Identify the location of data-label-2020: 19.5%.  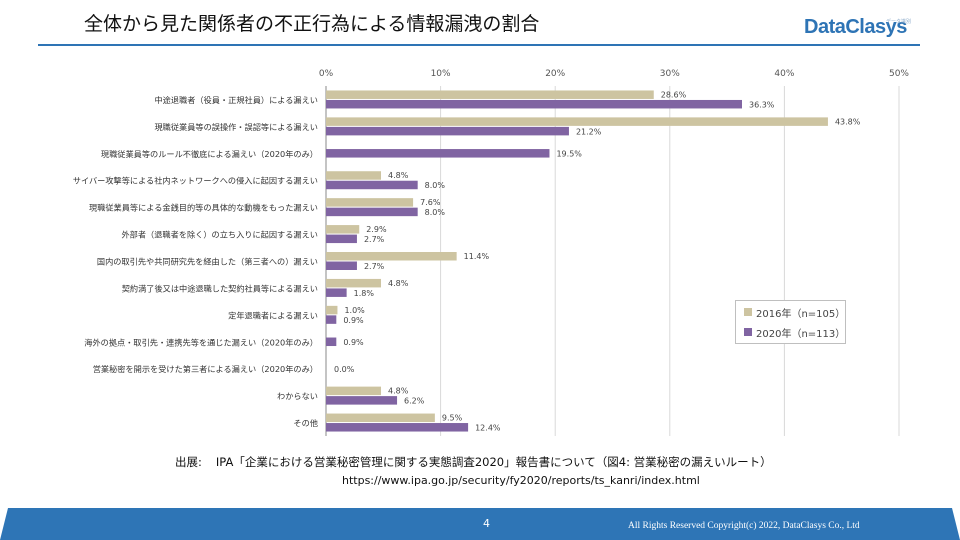
(569, 154).